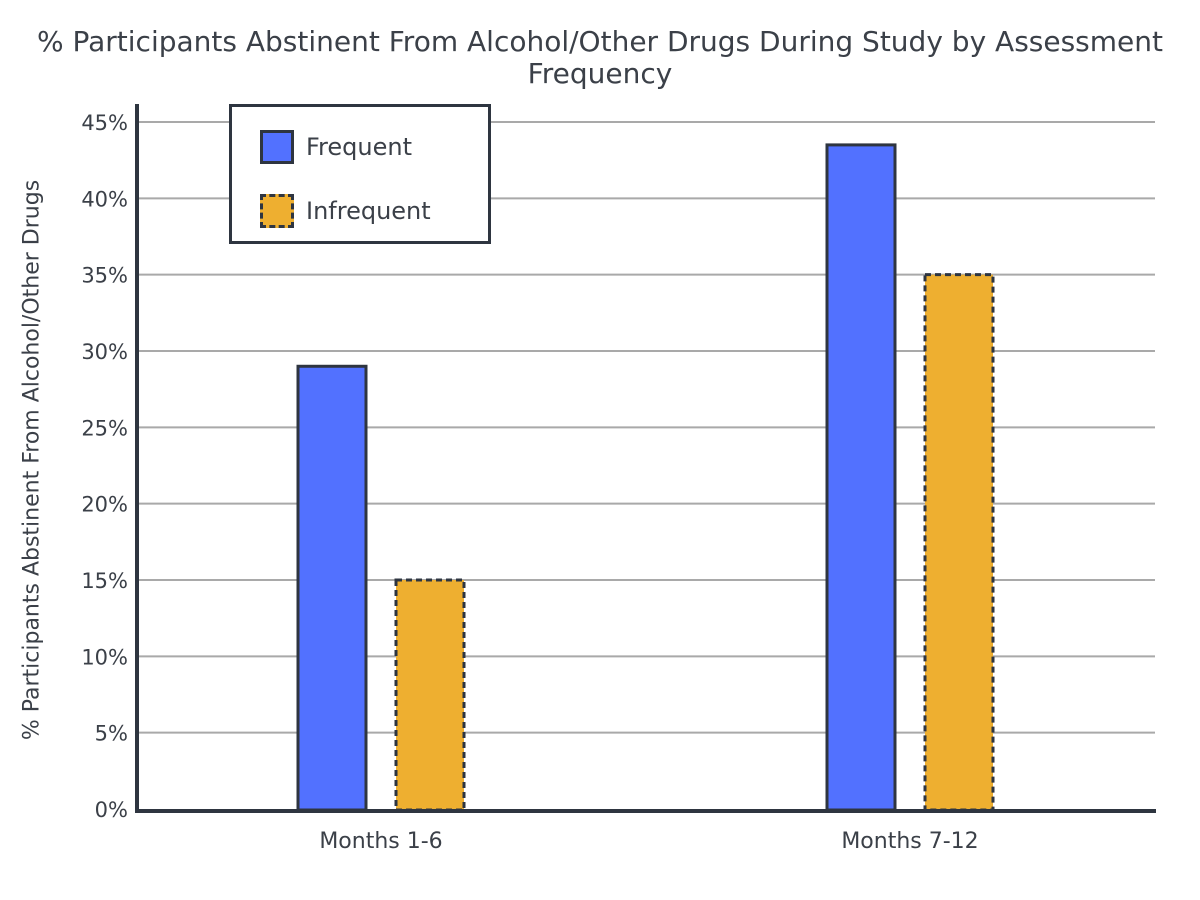 Image resolution: width=1200 pixels, height=900 pixels. Describe the element at coordinates (104, 505) in the screenshot. I see `y-tick-label: 20%` at that location.